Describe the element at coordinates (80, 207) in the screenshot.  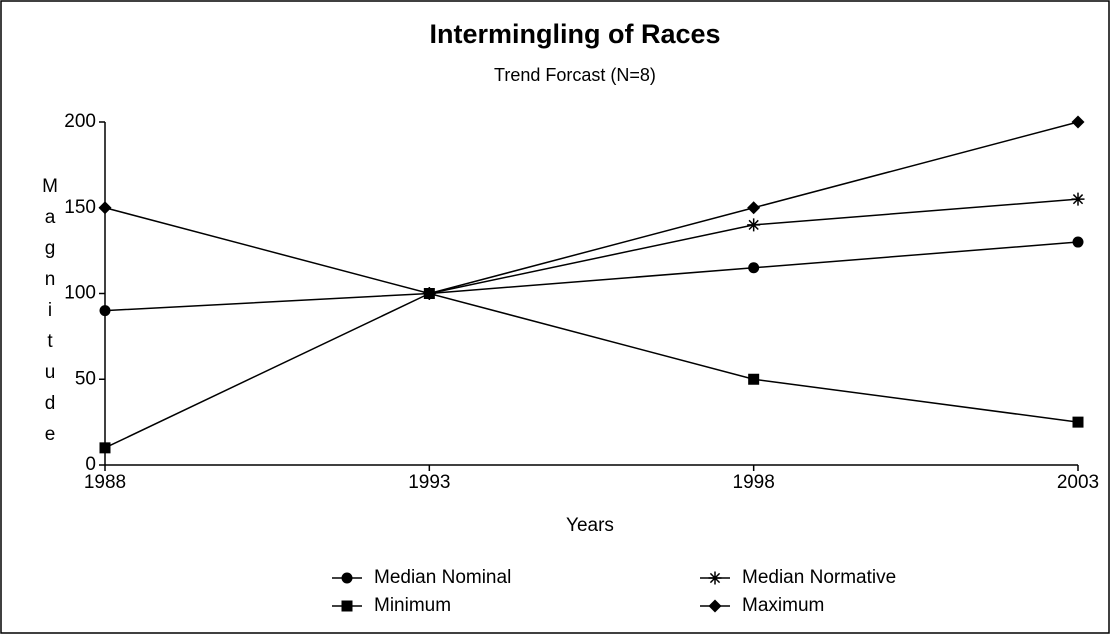
I see `y-tick-label: 150` at that location.